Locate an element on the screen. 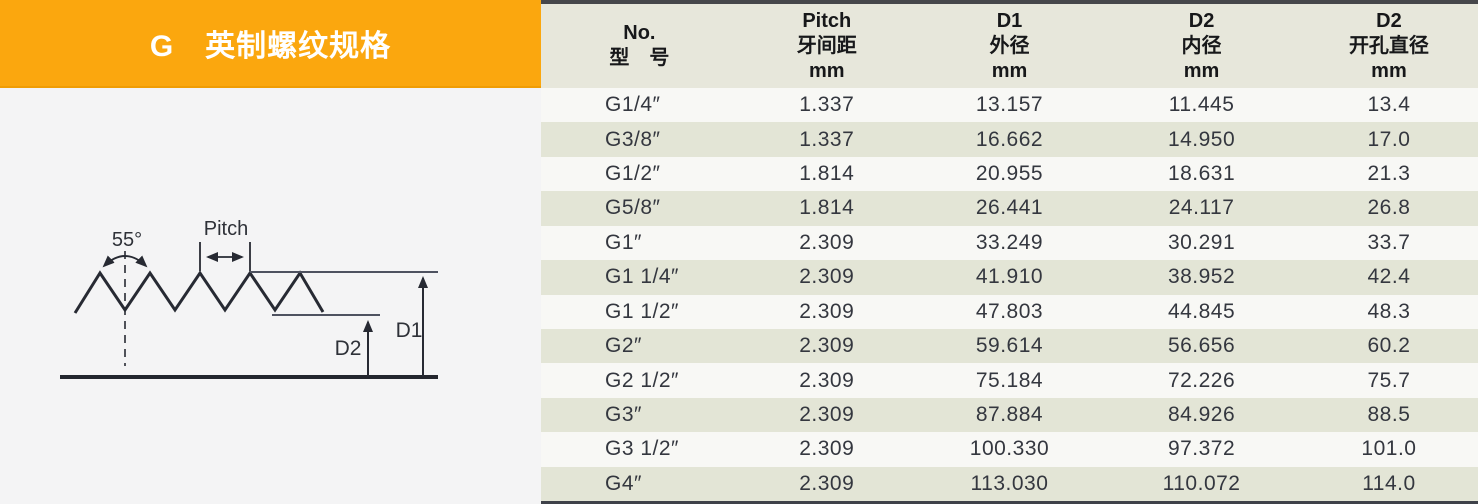 Image resolution: width=1478 pixels, height=504 pixels. cell-d2: 110.072 is located at coordinates (1201, 483).